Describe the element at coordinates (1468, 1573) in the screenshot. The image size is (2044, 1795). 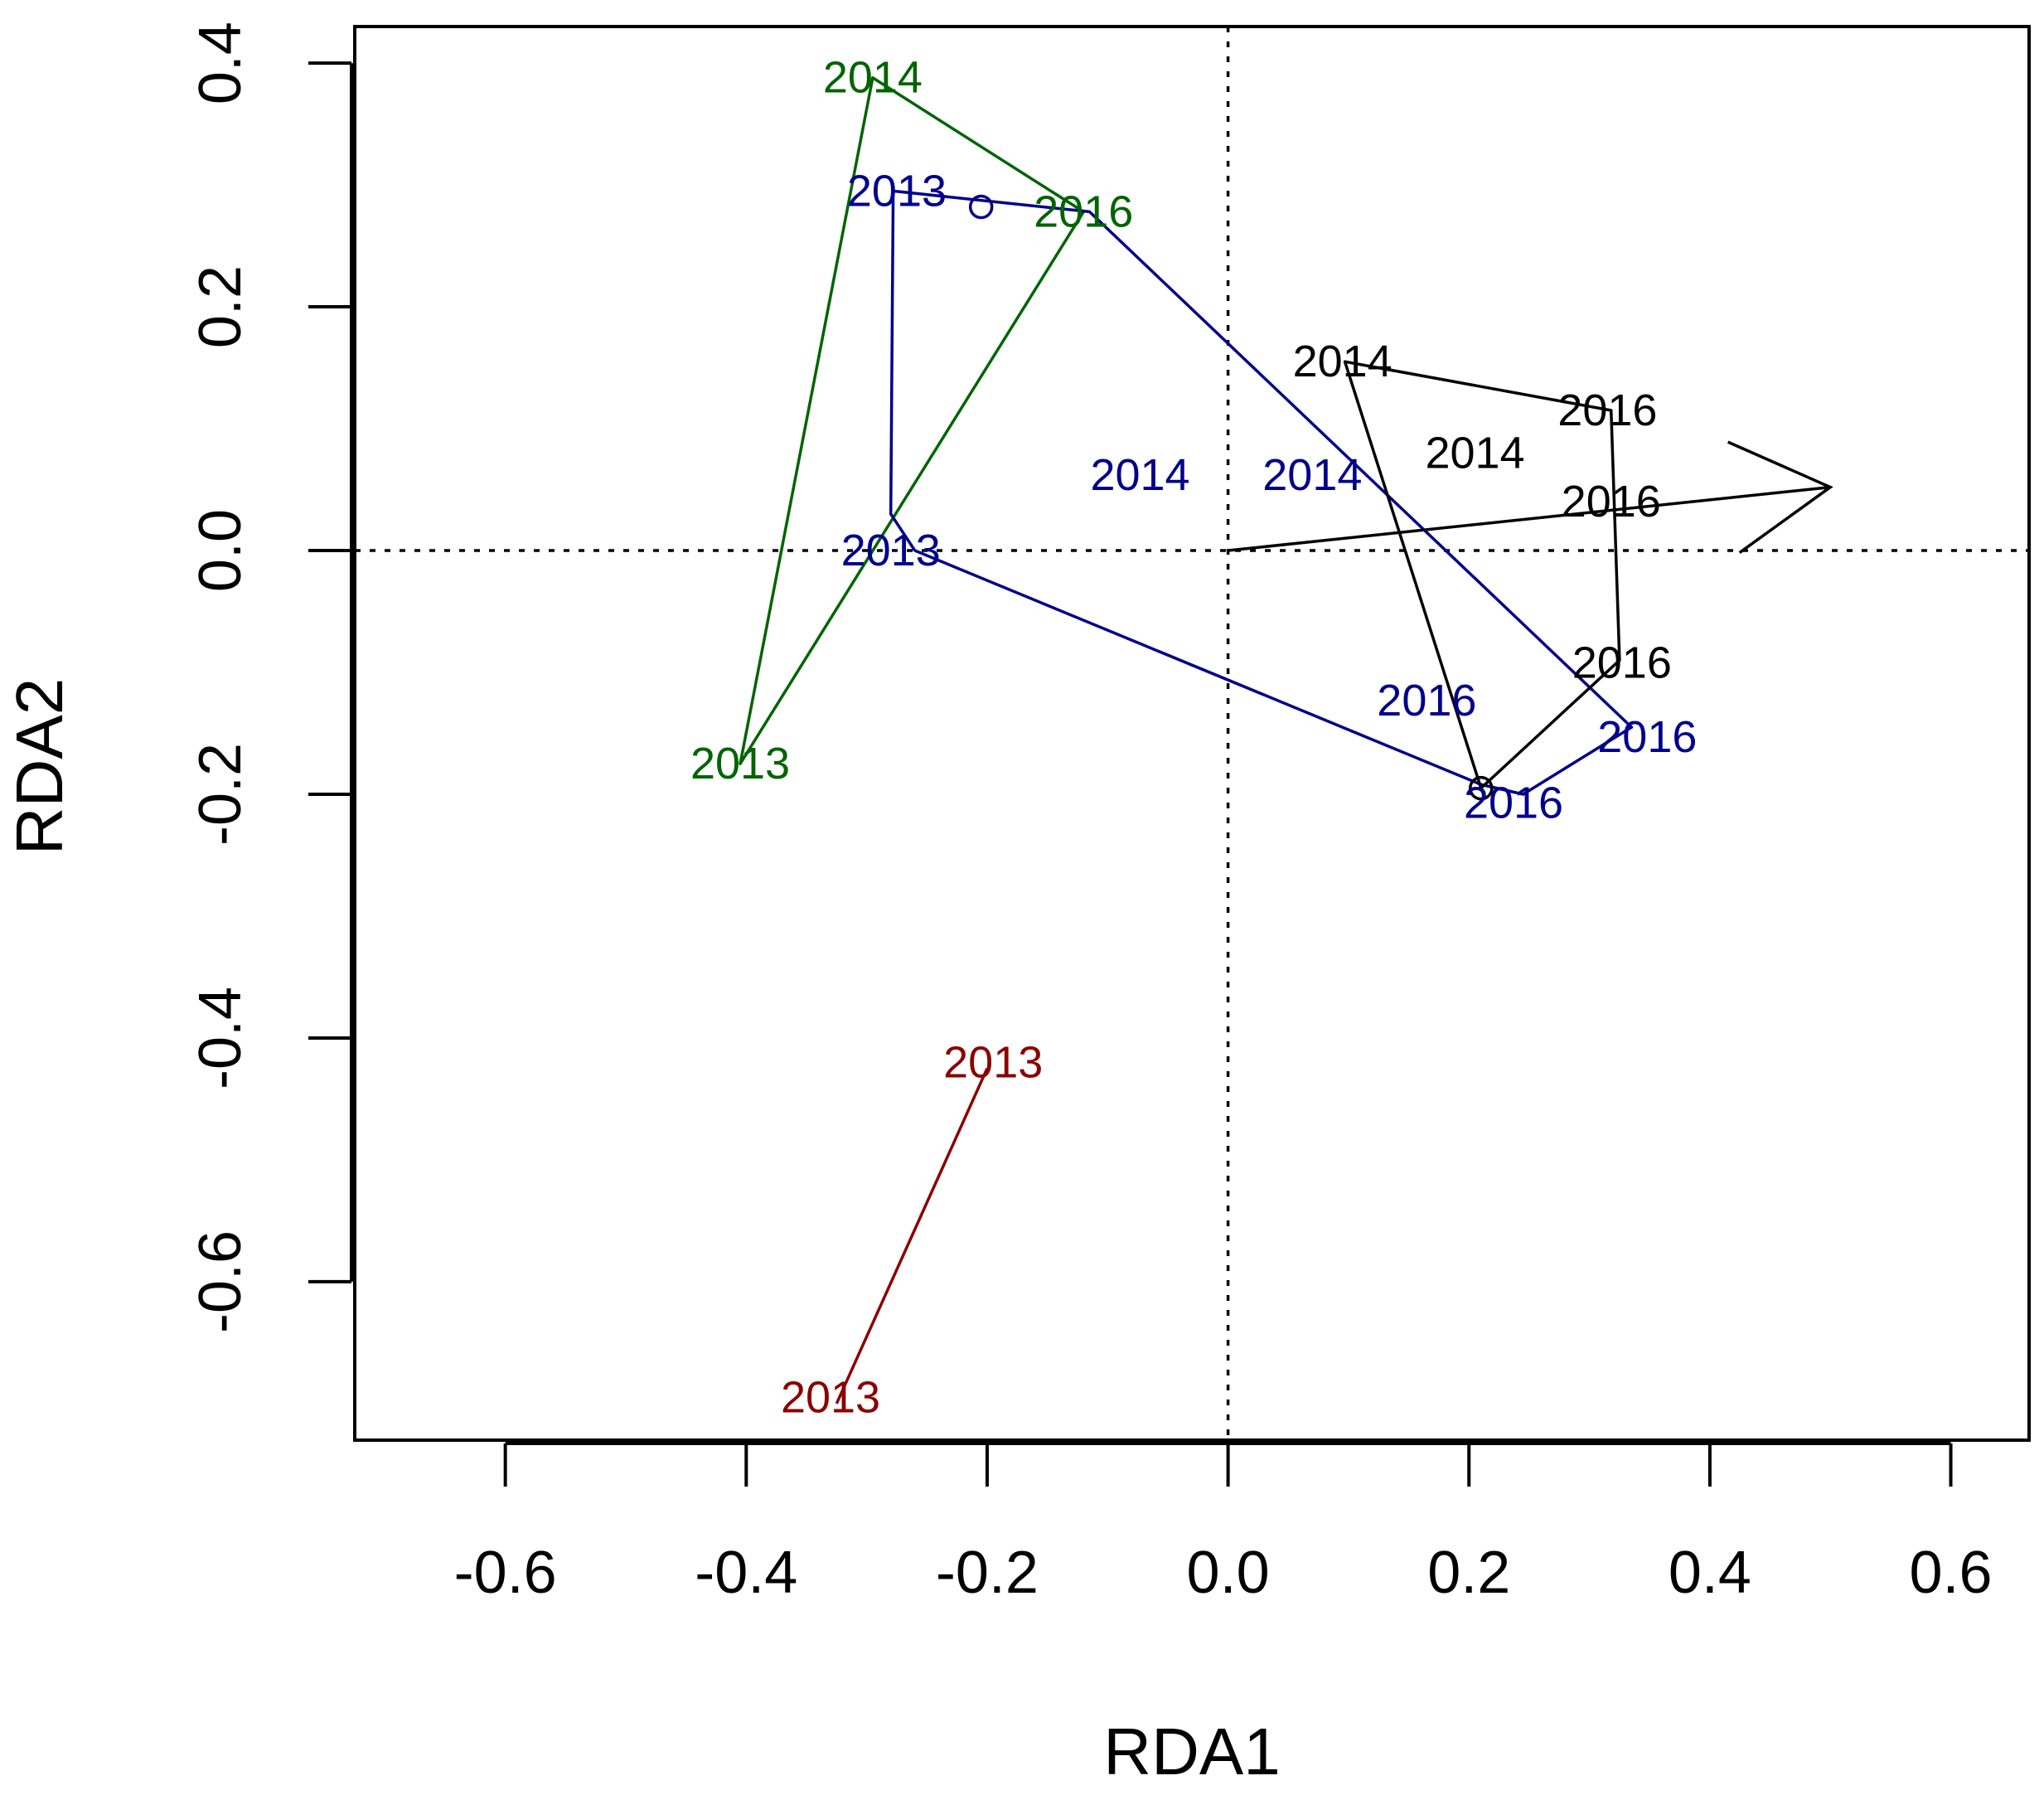
I see `x-tick-label: 0.2` at that location.